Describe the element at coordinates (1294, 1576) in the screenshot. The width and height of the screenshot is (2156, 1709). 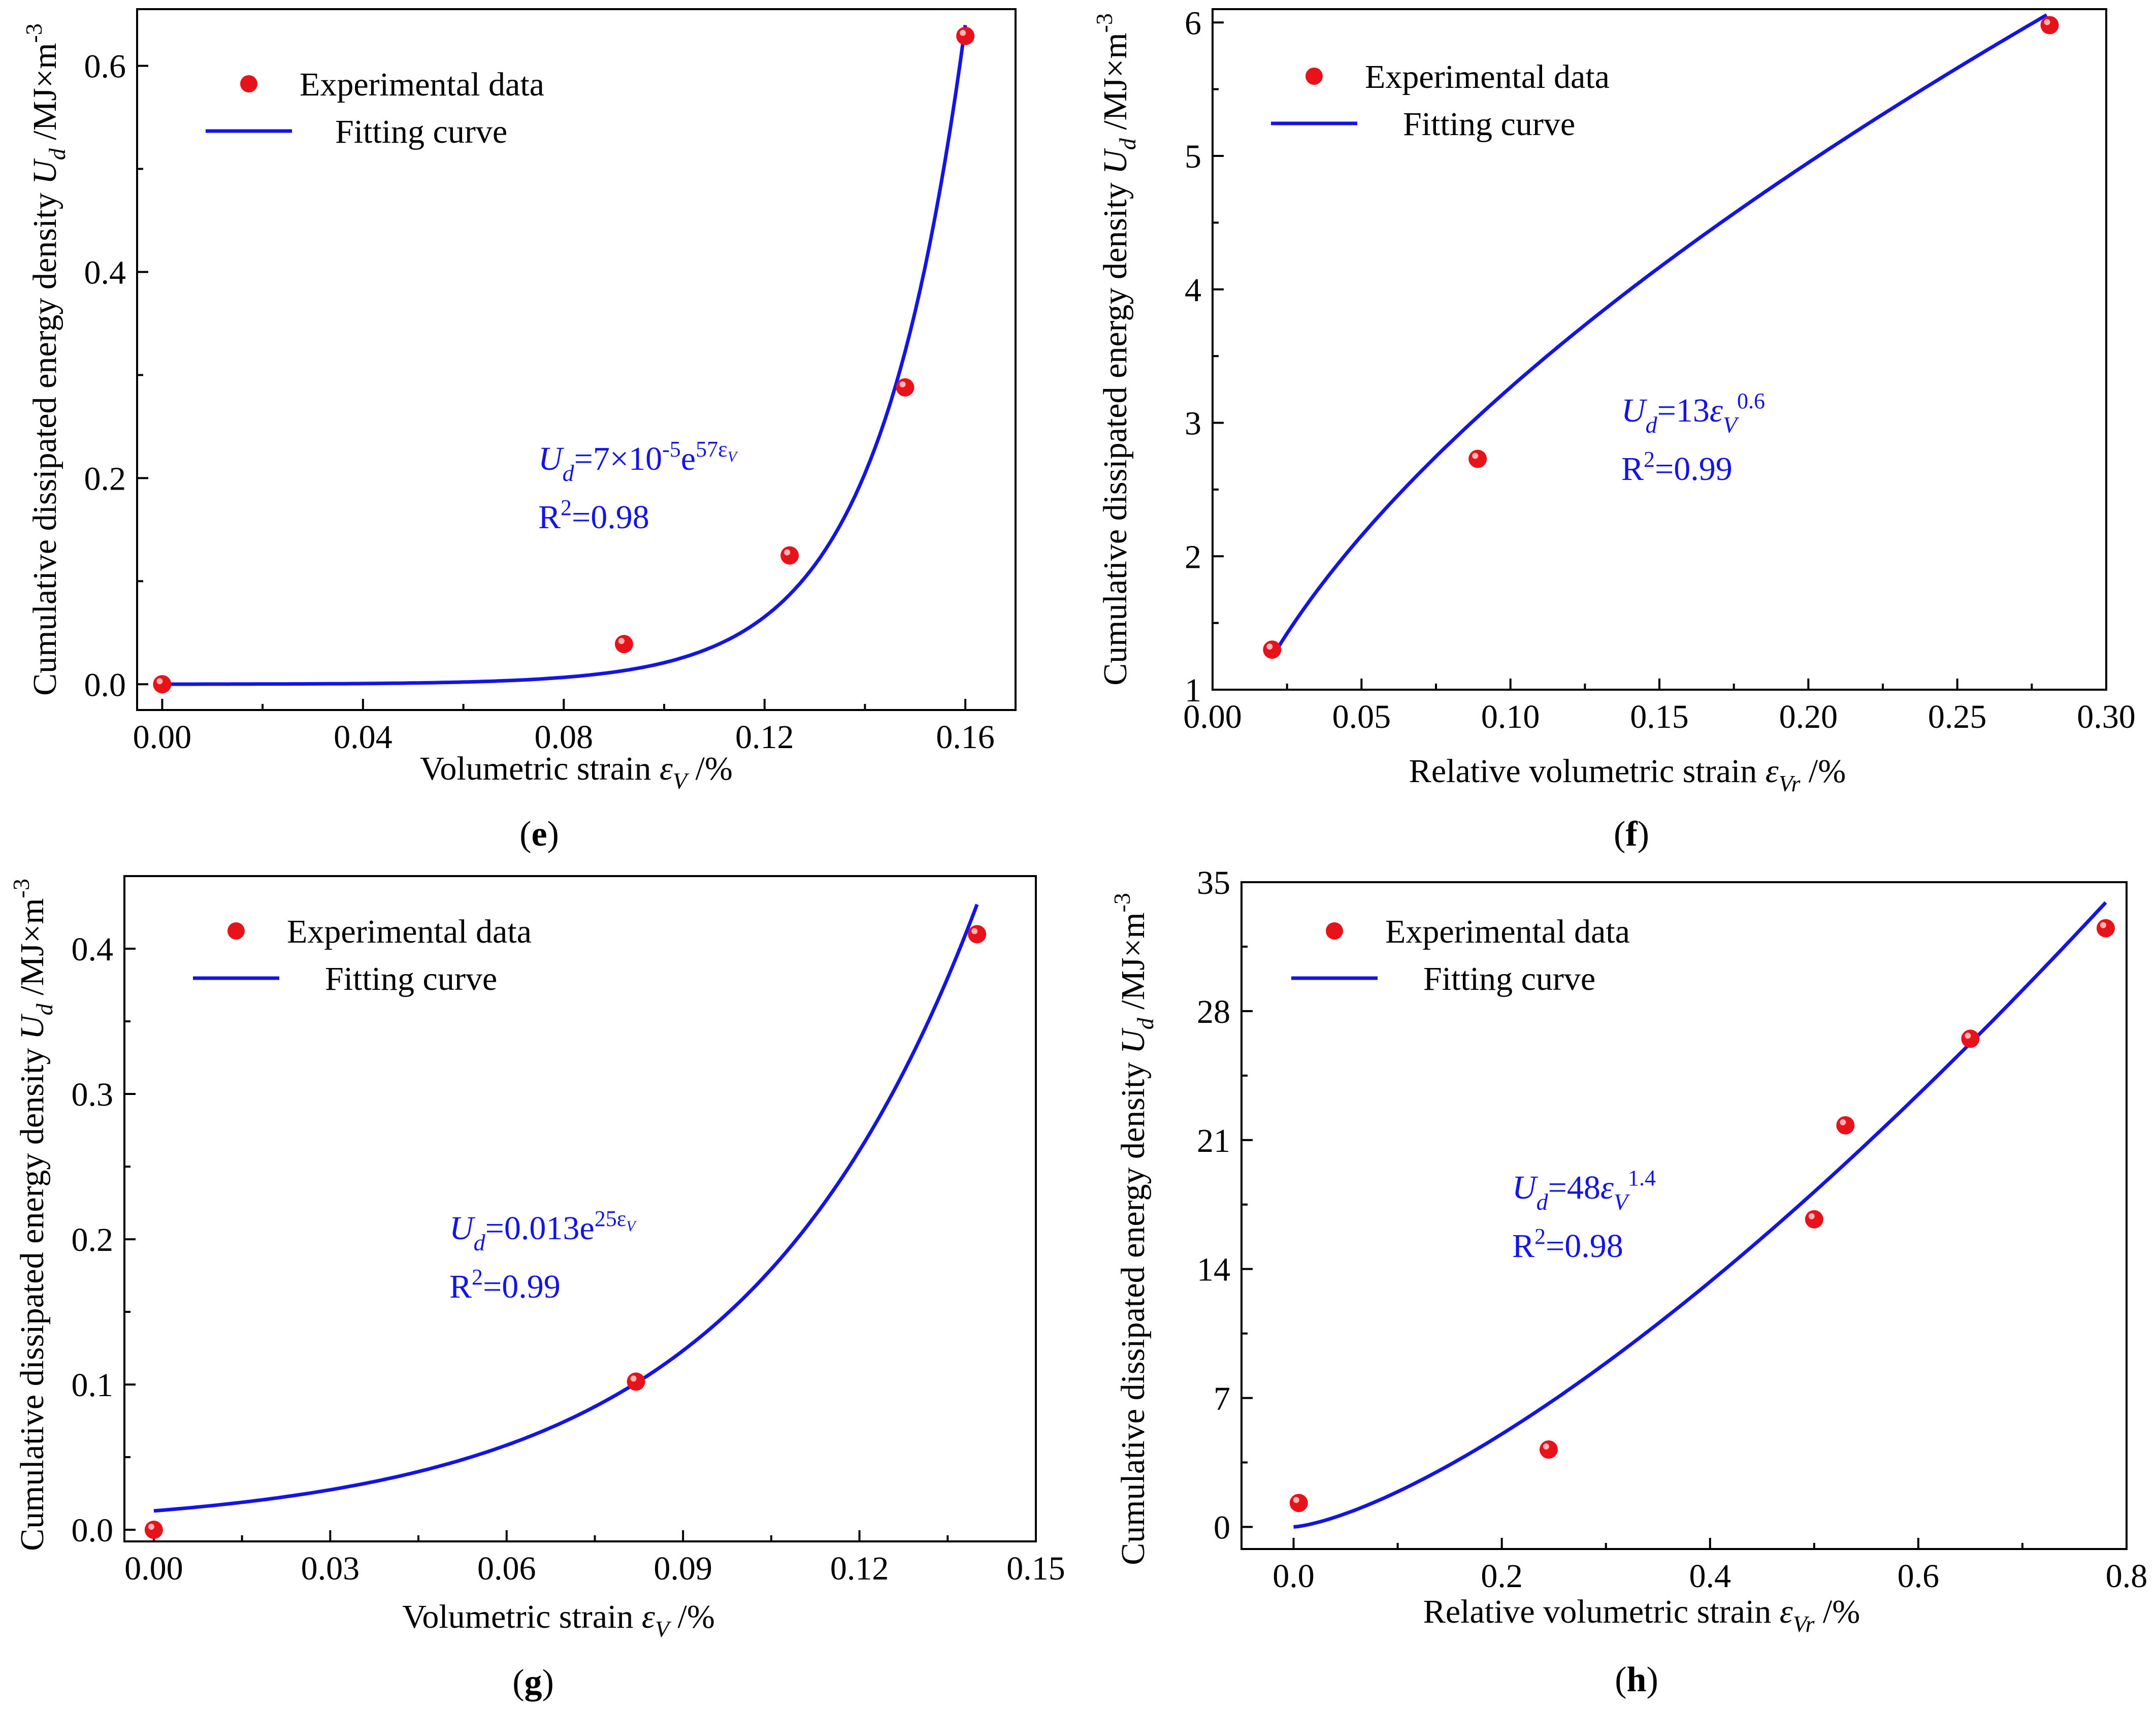
I see `x-tick-label: 0.0` at that location.